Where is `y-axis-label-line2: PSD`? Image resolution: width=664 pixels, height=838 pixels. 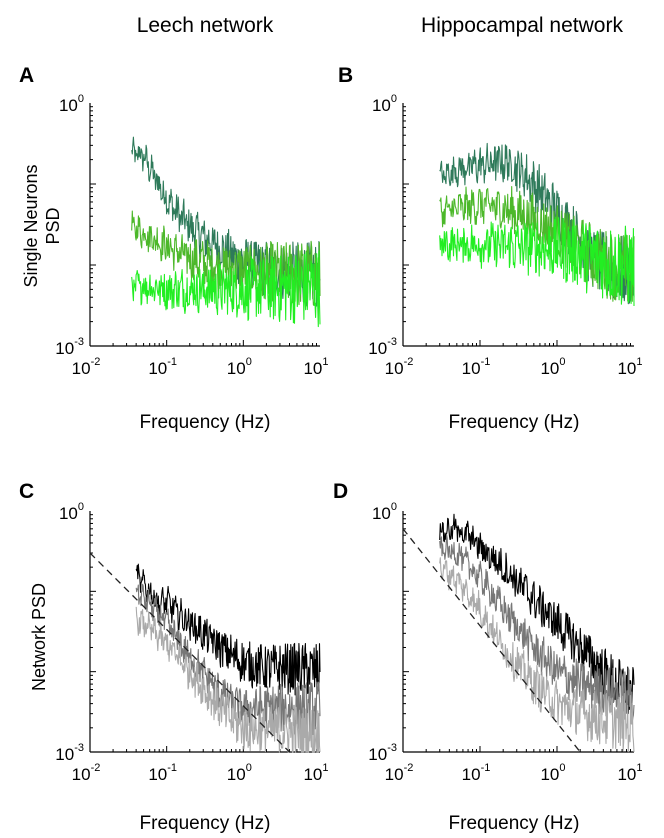 y-axis-label-line2: PSD is located at coordinates (53, 225).